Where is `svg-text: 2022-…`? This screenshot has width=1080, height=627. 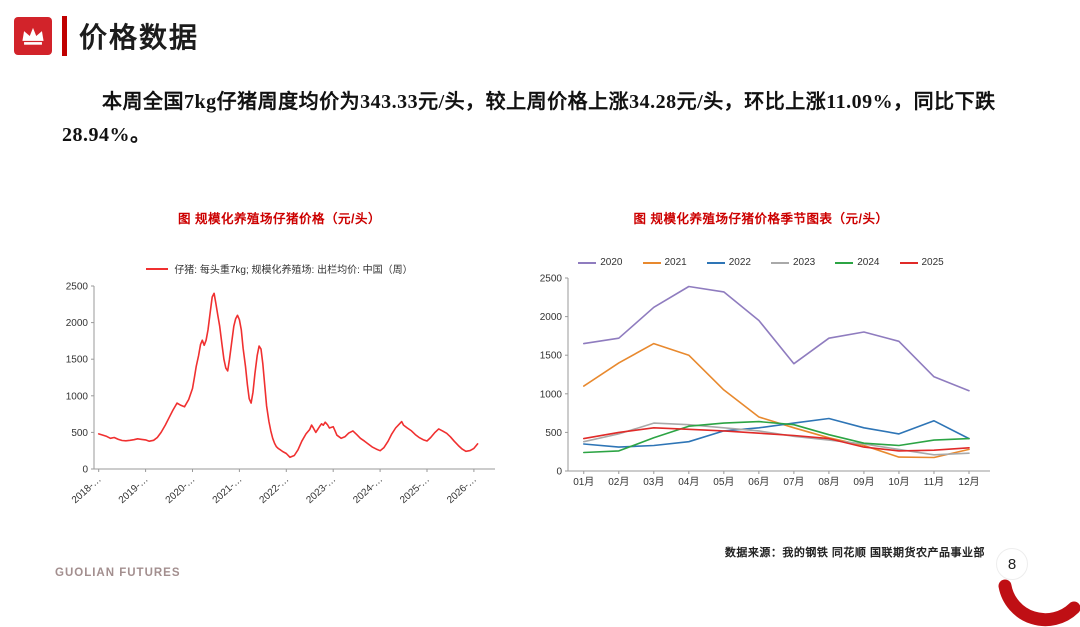
svg-text: 2022-… is located at coordinates (274, 490).